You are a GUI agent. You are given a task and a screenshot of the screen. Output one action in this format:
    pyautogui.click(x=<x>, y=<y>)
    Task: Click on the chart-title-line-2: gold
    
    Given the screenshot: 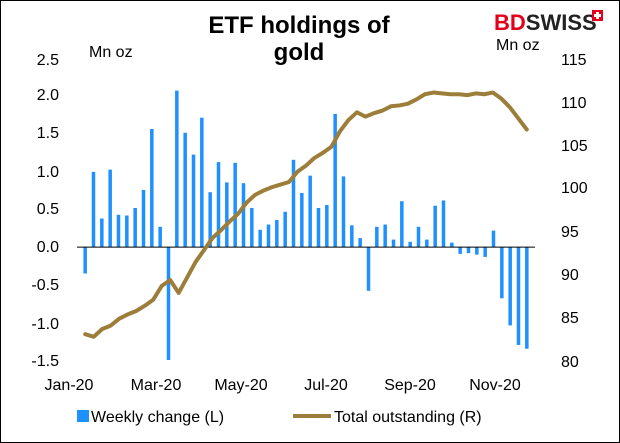 What is the action you would take?
    pyautogui.click(x=299, y=52)
    